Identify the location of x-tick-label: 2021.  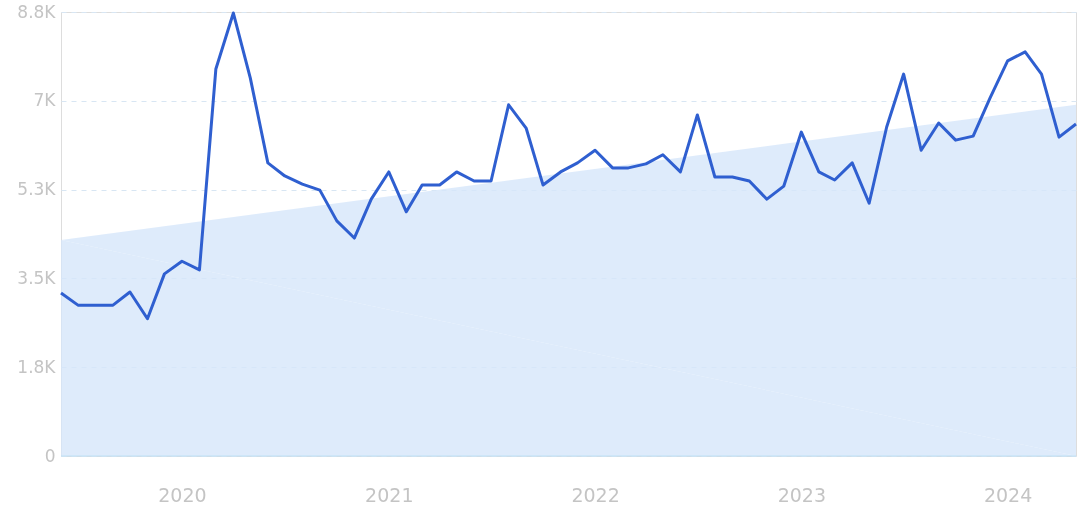
(389, 494).